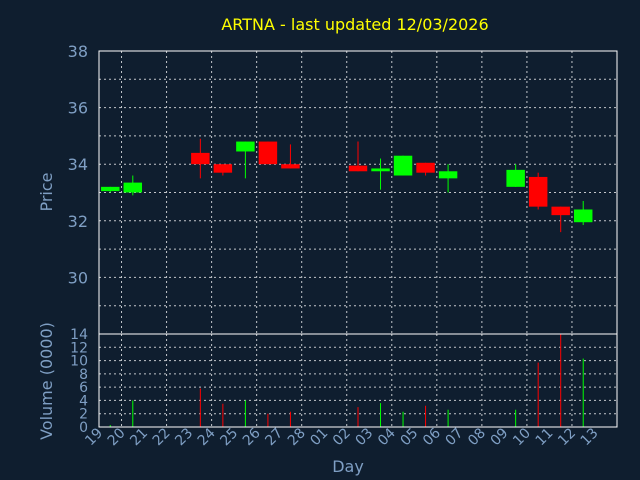 Image resolution: width=640 pixels, height=480 pixels. What do you see at coordinates (184, 437) in the screenshot?
I see `x-tick-label: 23` at bounding box center [184, 437].